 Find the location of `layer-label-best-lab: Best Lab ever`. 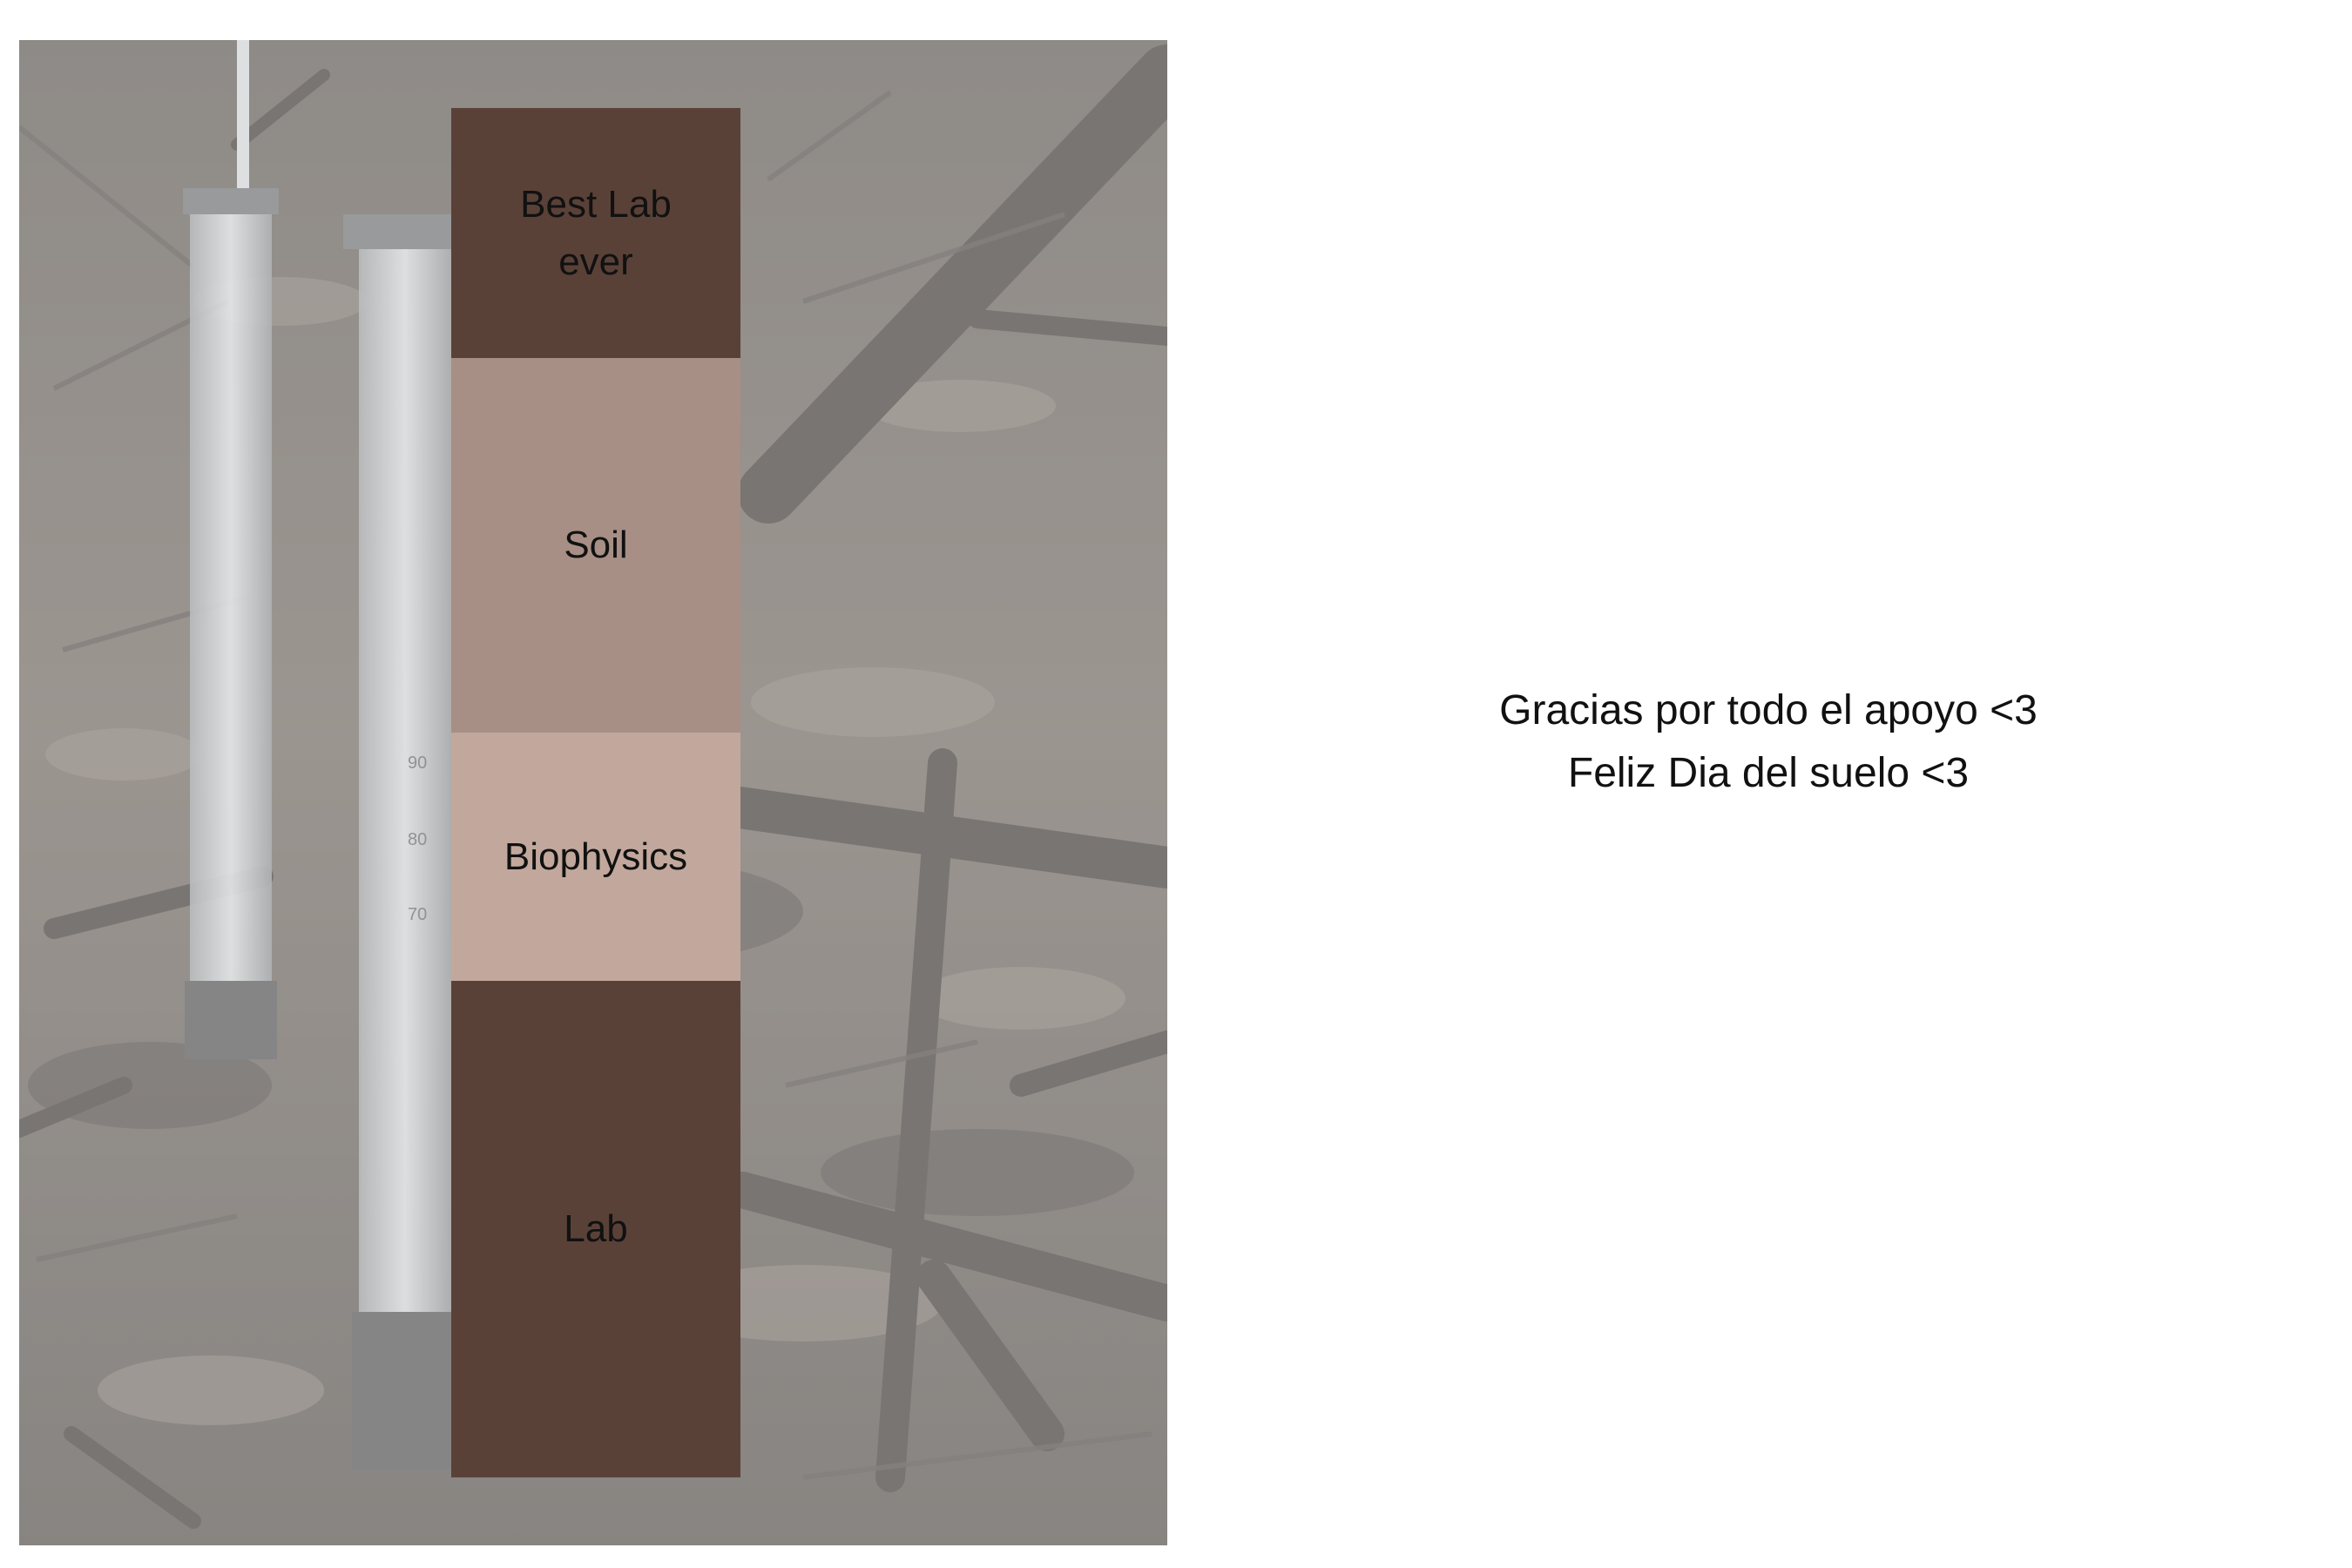

layer-label-best-lab: Best Lab ever is located at coordinates (596, 233).